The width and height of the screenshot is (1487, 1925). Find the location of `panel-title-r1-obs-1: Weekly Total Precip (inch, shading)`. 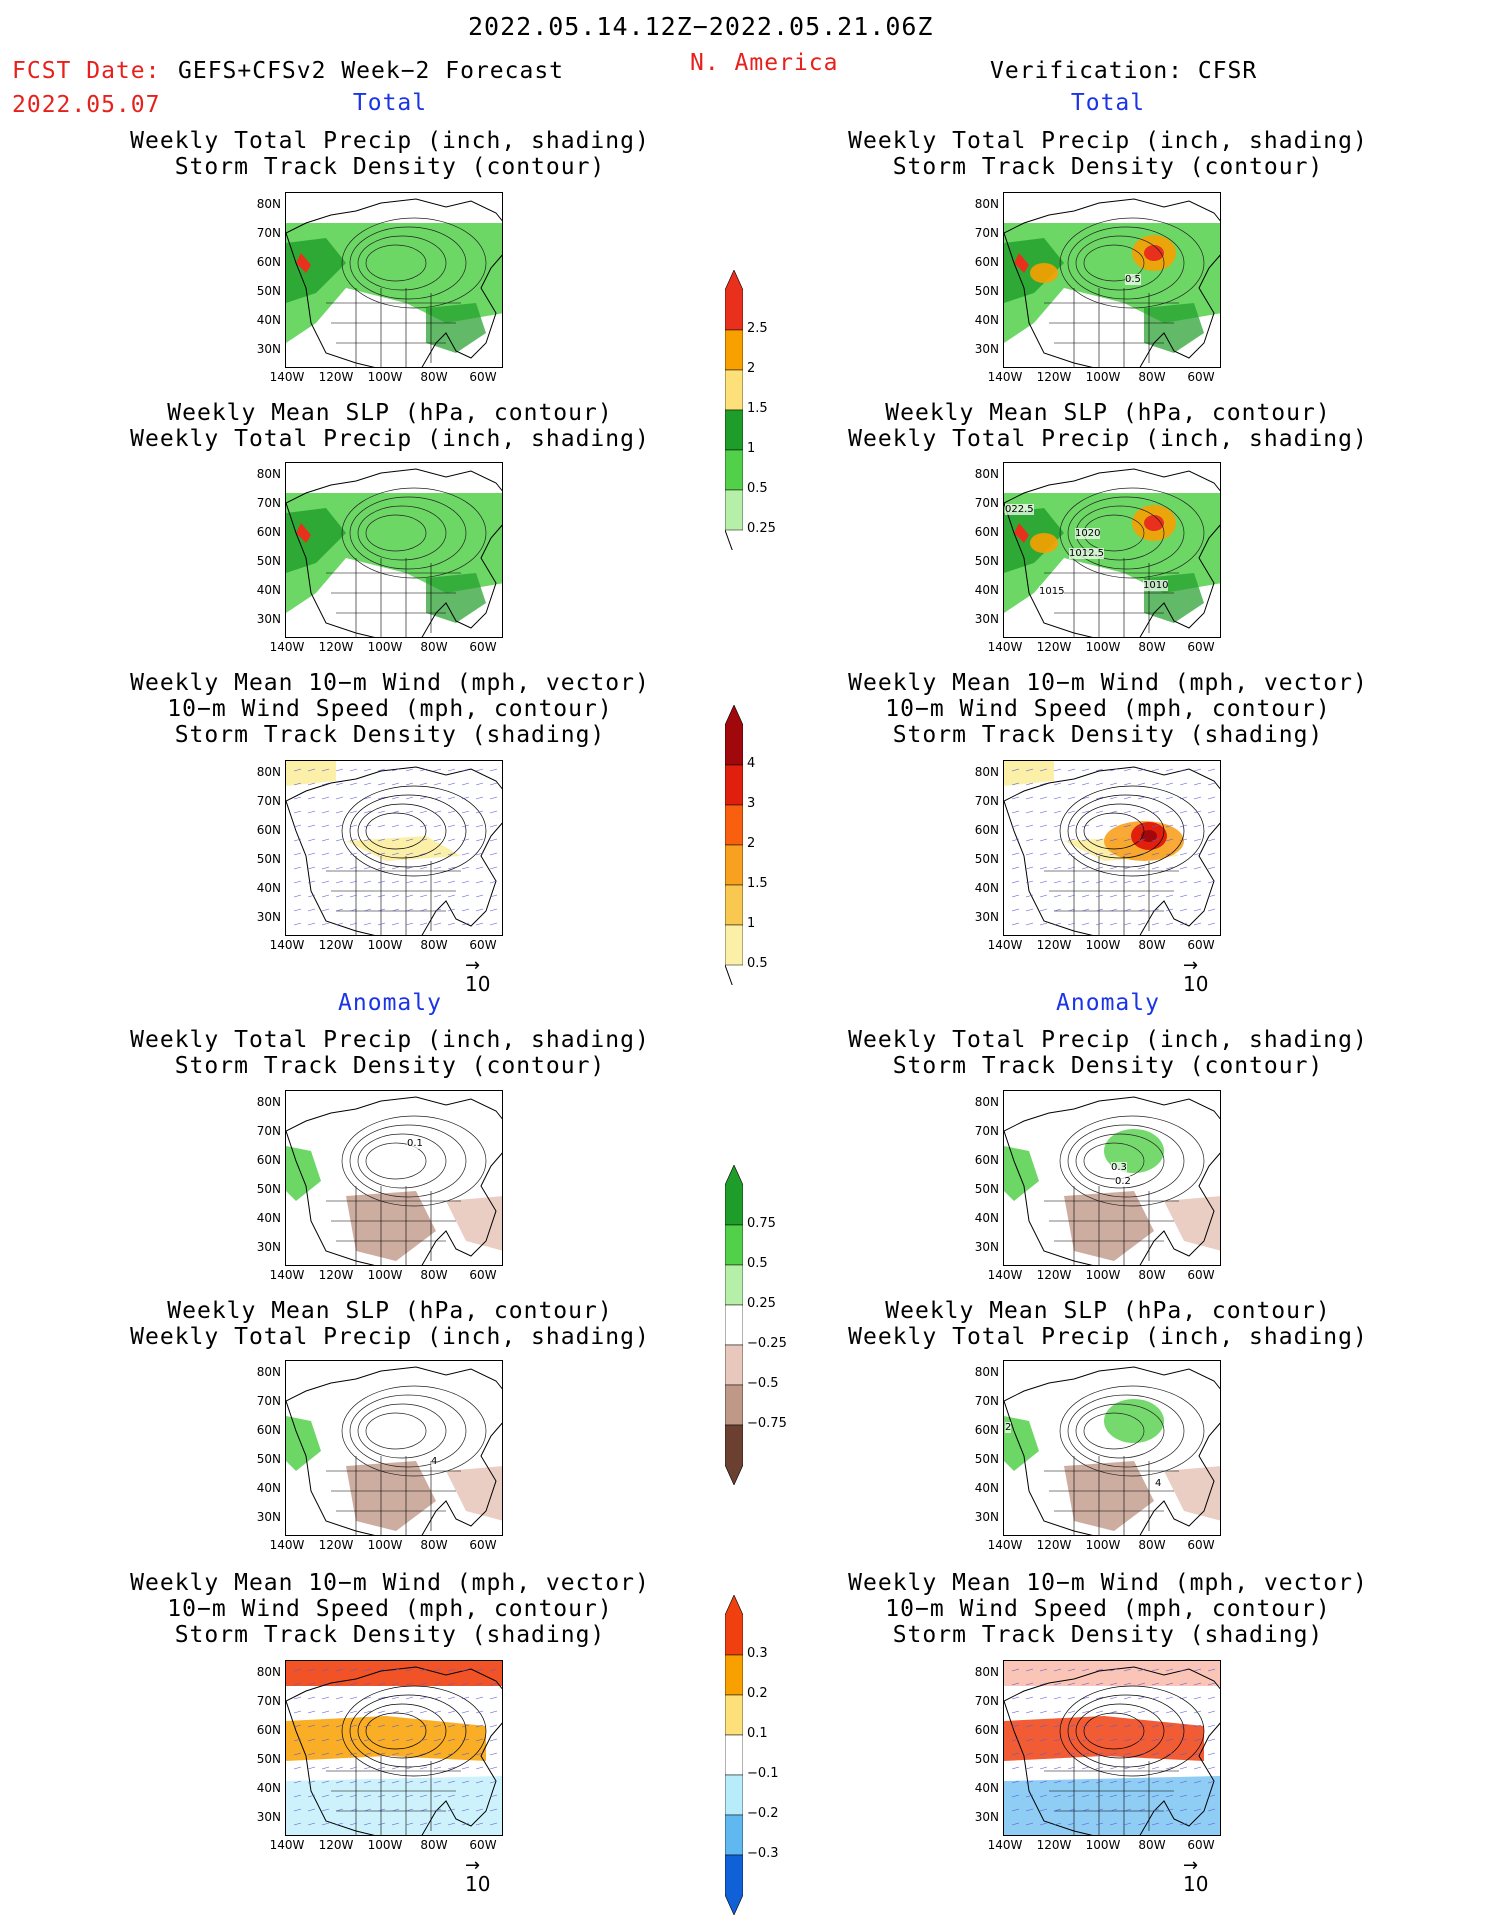

panel-title-r1-obs-1: Weekly Total Precip (inch, shading) is located at coordinates (1108, 439).